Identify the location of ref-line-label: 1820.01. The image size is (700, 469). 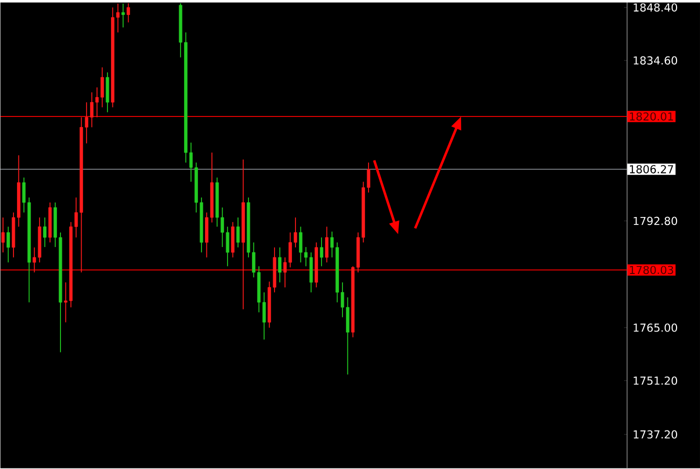
(652, 116).